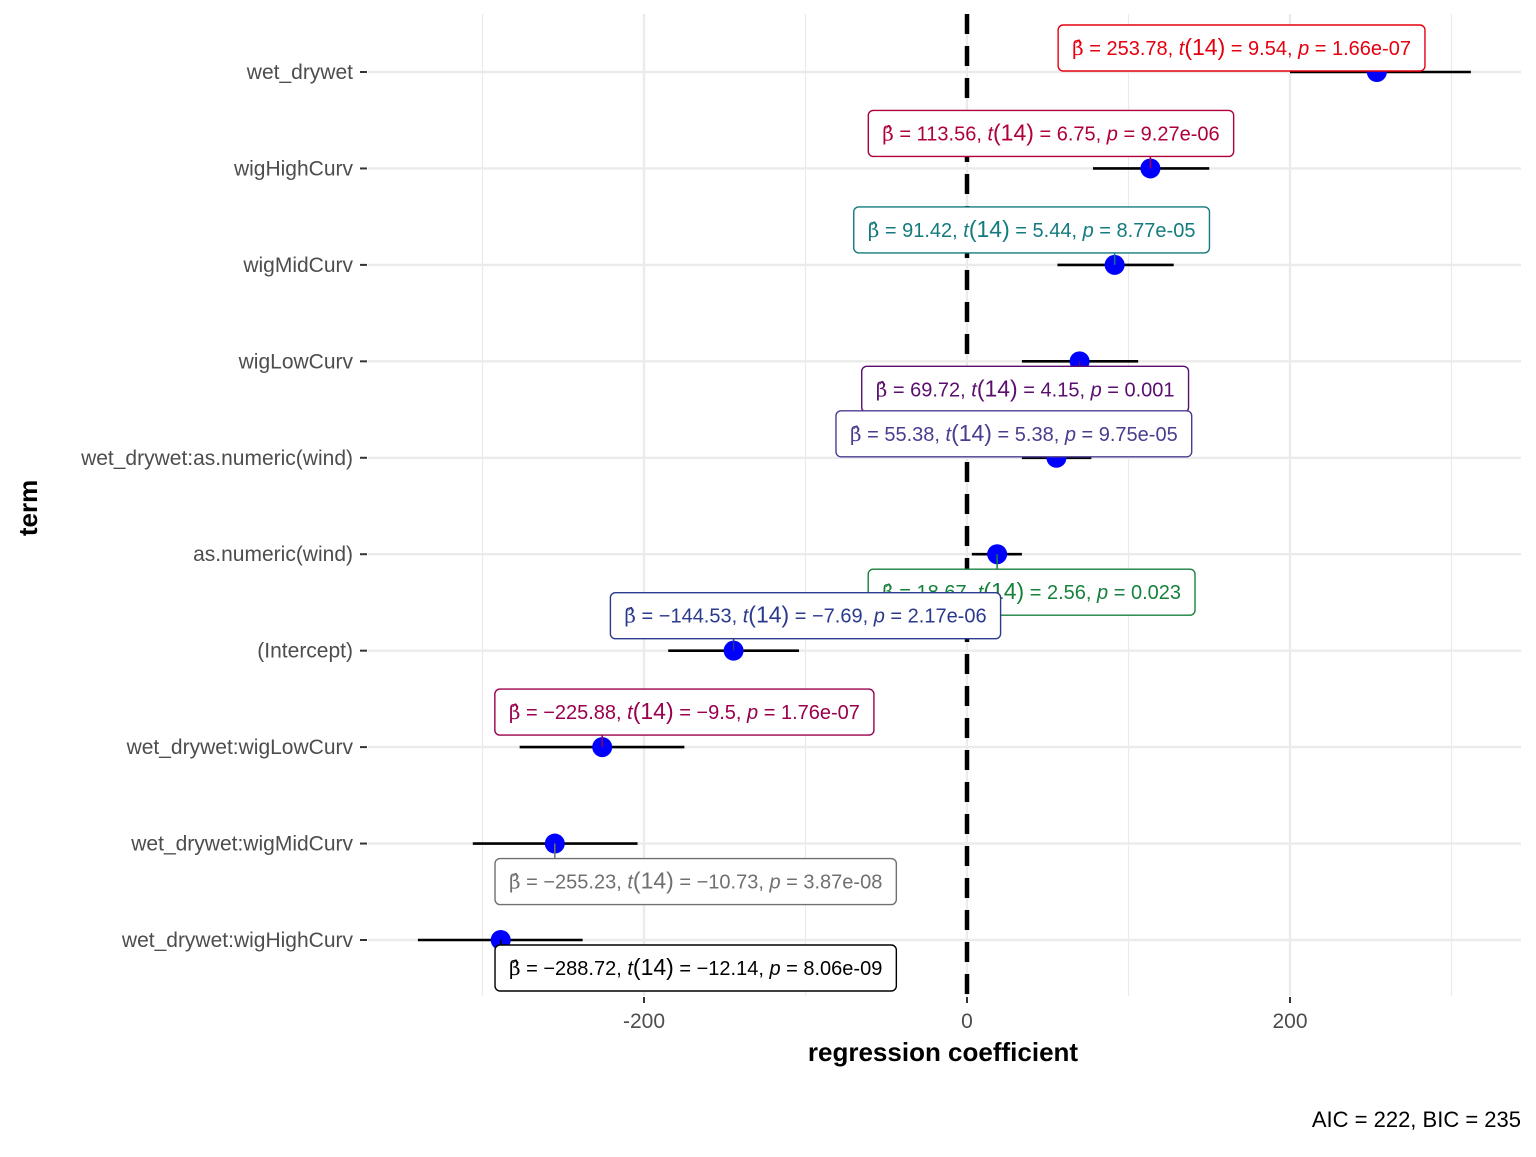 This screenshot has height=1157, width=1536. I want to click on stat-label: β̂ = 55.38, t(14) = 5.38, p = 9.75e-05, so click(1014, 434).